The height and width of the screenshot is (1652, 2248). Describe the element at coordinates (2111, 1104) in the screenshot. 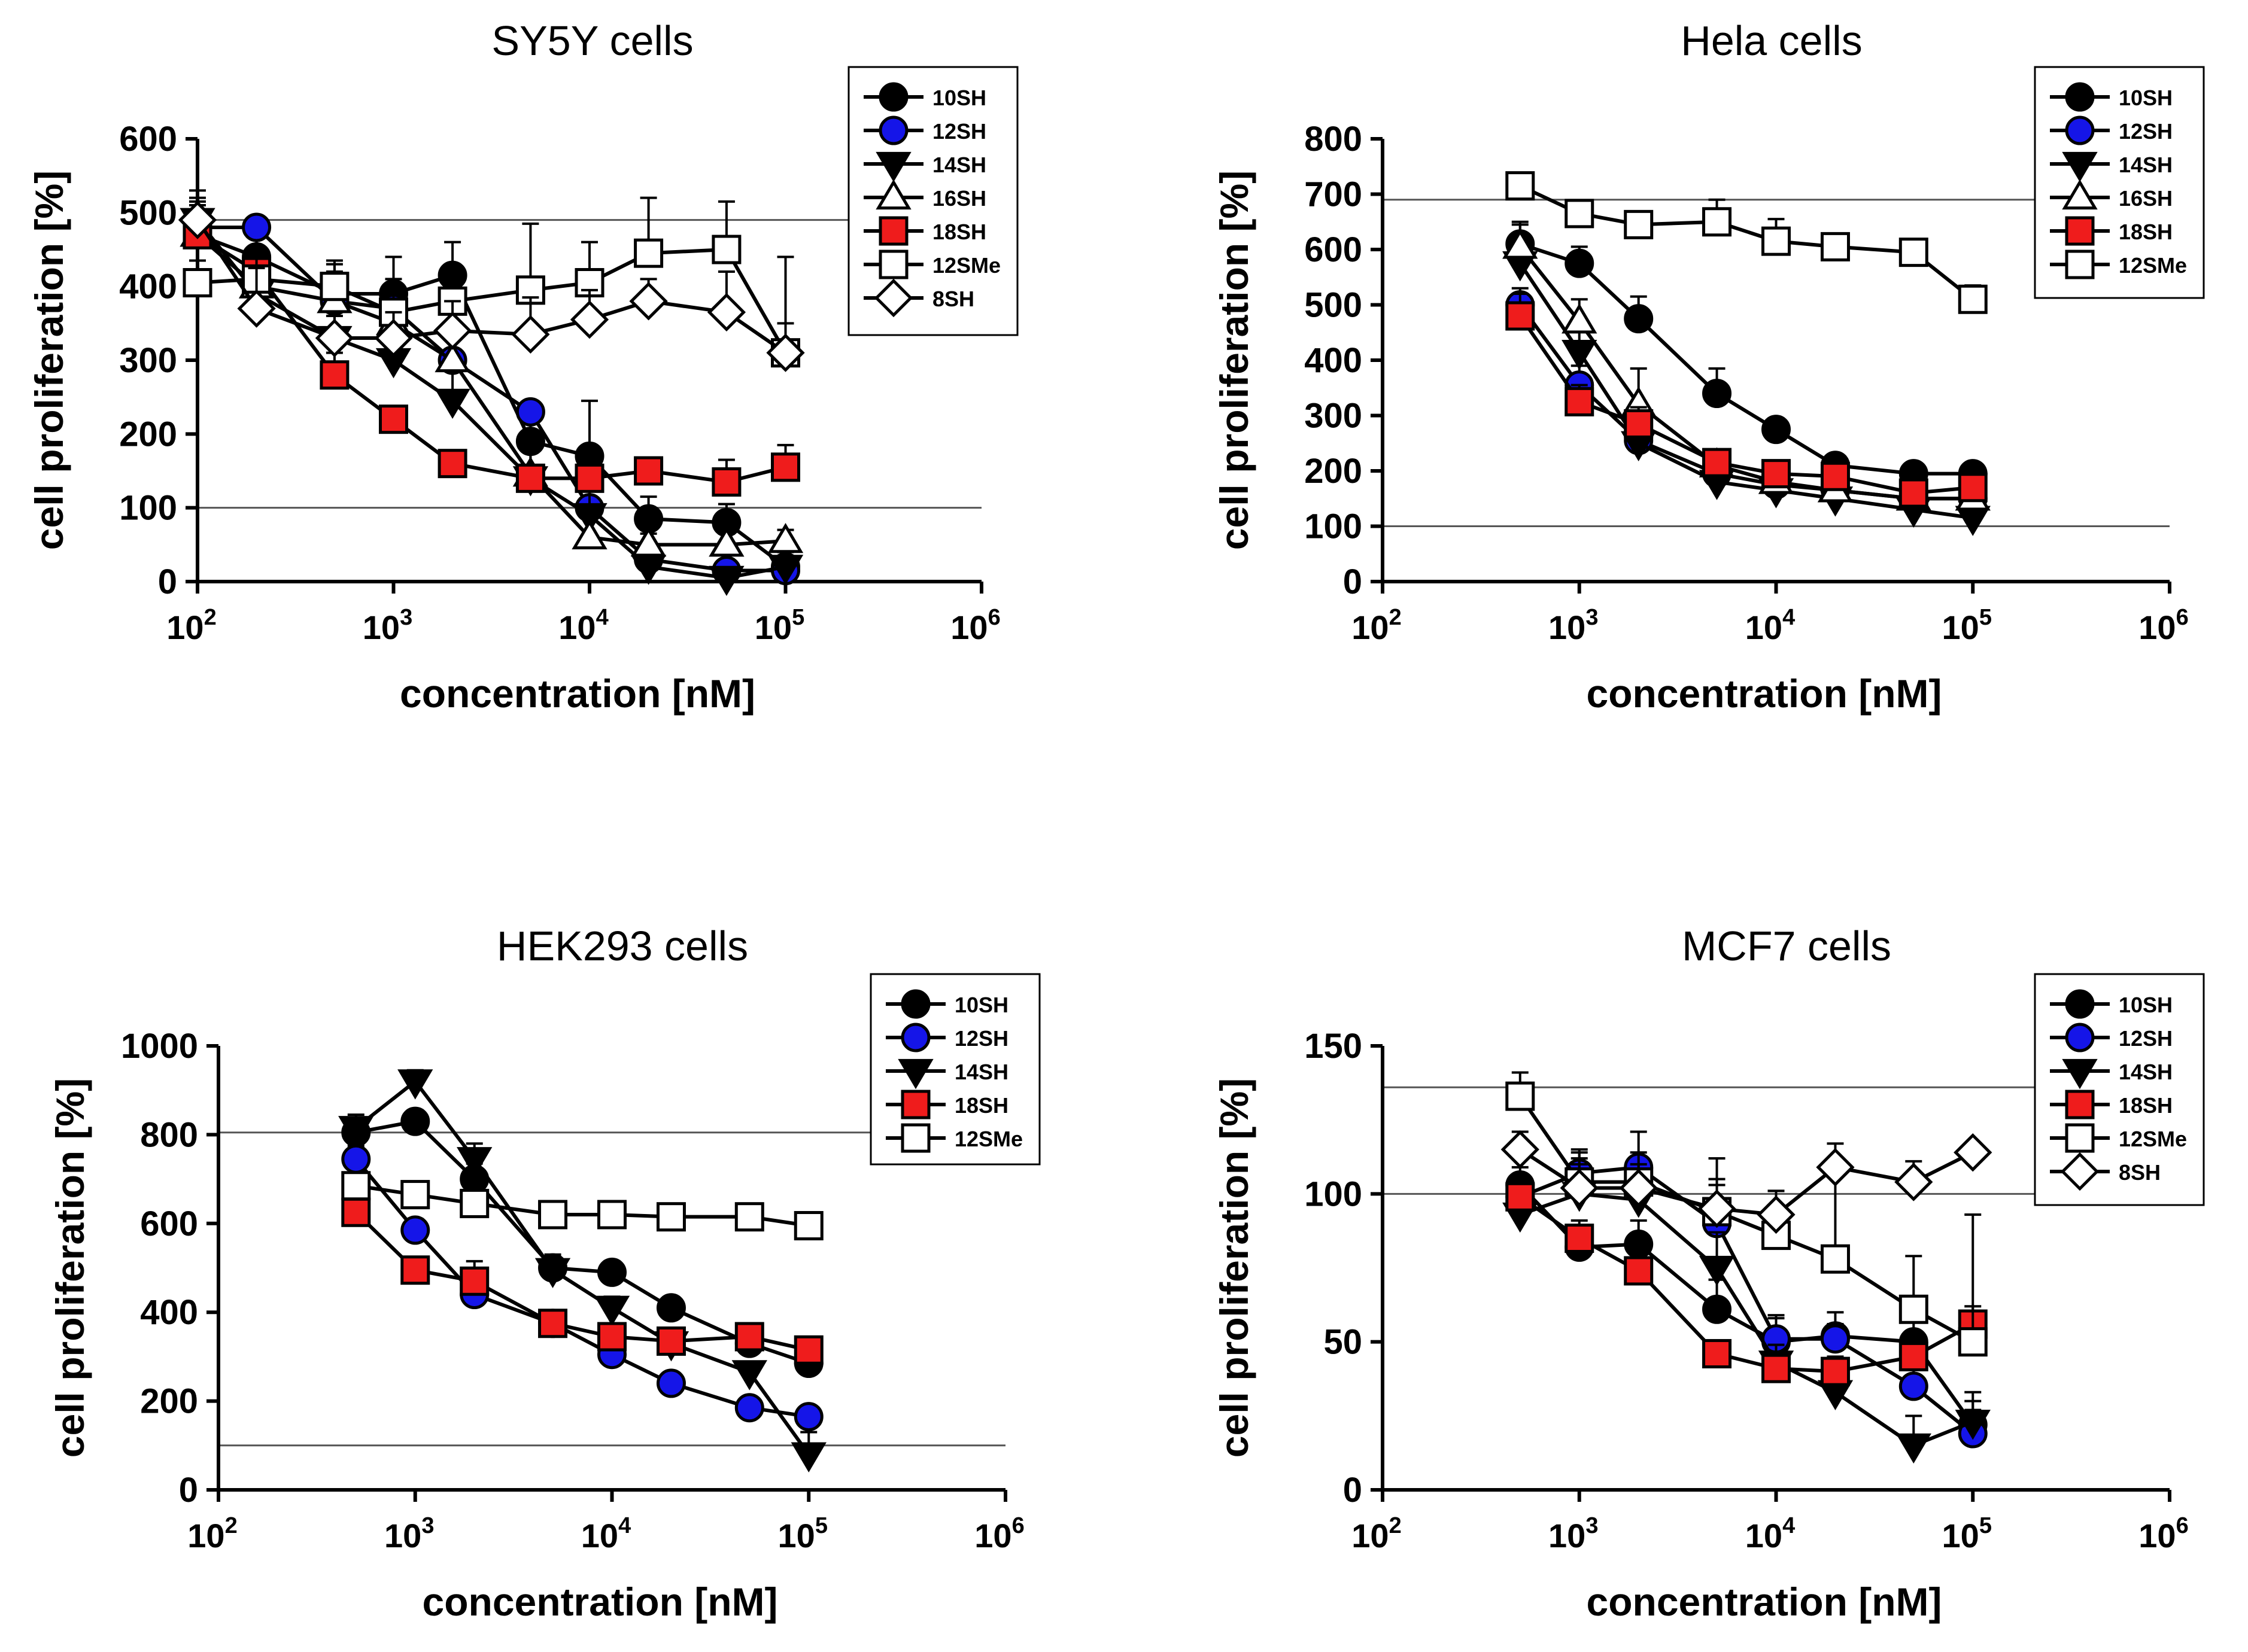

I see `legend-entry: 18SH` at that location.